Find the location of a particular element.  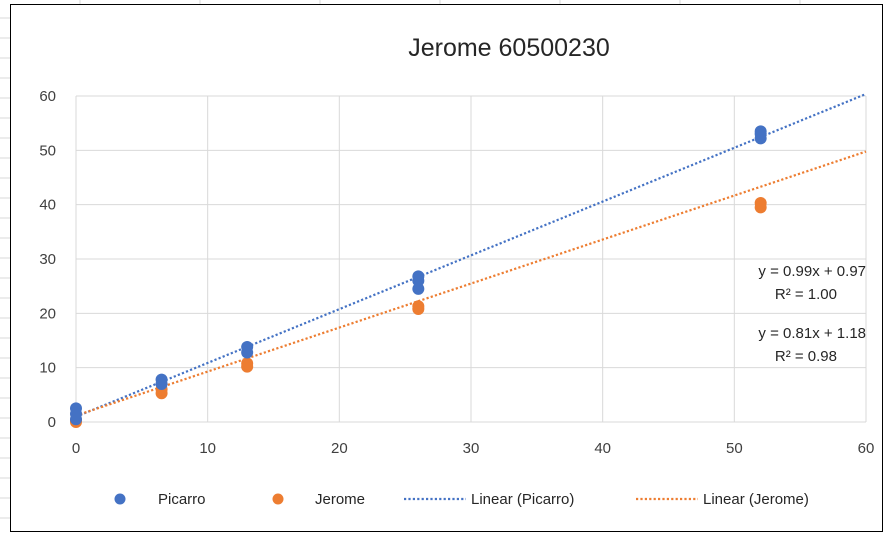

trendline-picarro-equation: y = 0.99x + 0.97 is located at coordinates (812, 271).